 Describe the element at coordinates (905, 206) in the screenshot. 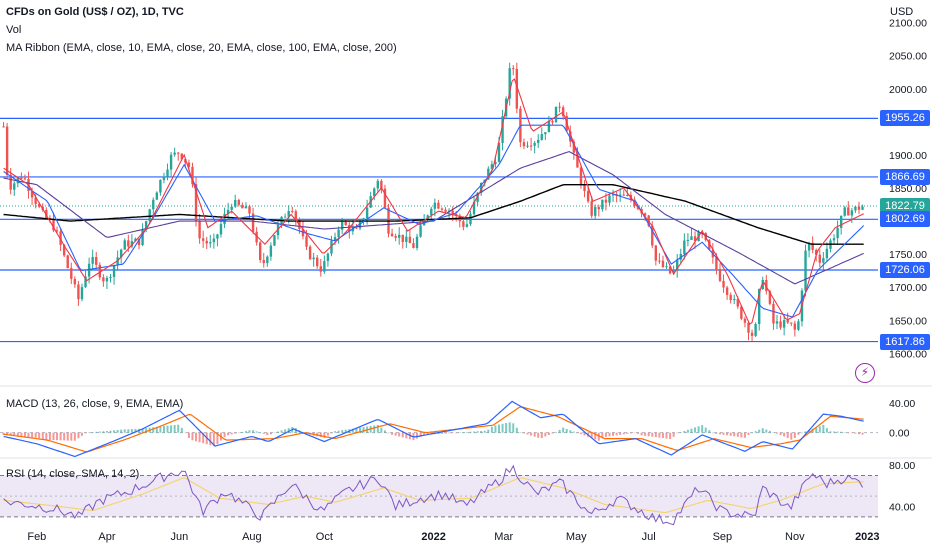

I see `price-tag: 1822.79` at that location.